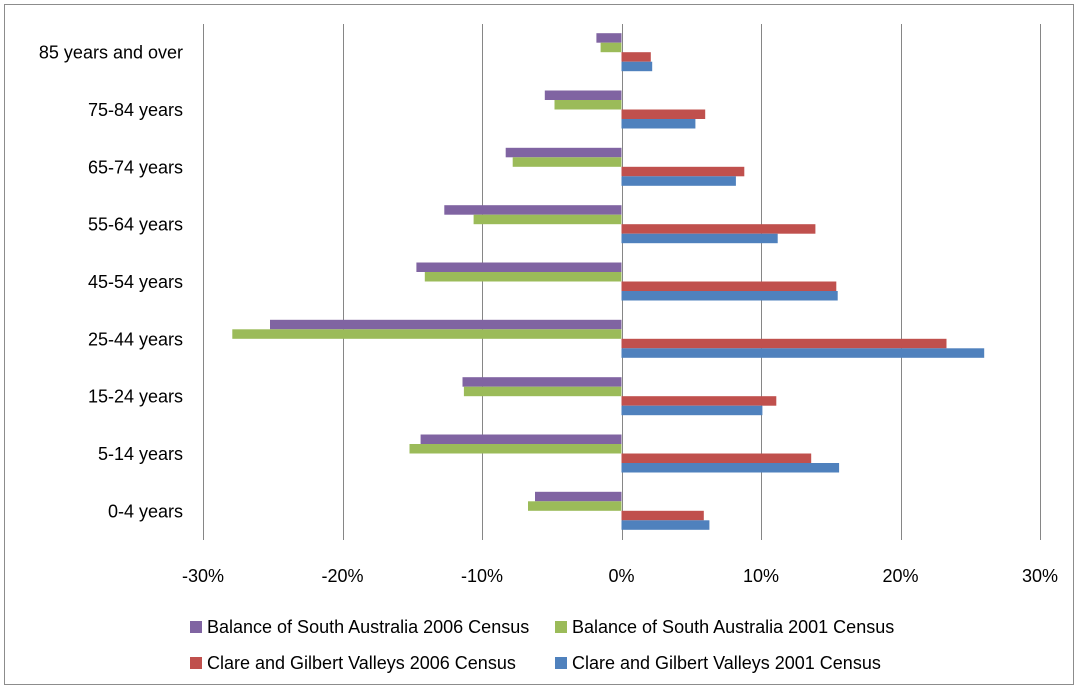 This screenshot has height=689, width=1080. What do you see at coordinates (135, 110) in the screenshot?
I see `category-label: 75-84 years` at bounding box center [135, 110].